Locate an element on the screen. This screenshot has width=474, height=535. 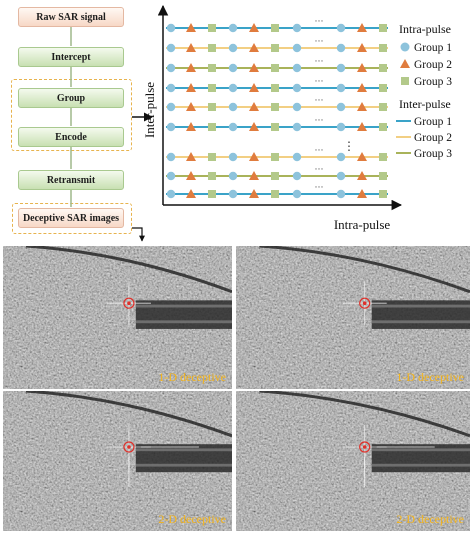
legend-label: Group 2 is located at coordinates (433, 138).